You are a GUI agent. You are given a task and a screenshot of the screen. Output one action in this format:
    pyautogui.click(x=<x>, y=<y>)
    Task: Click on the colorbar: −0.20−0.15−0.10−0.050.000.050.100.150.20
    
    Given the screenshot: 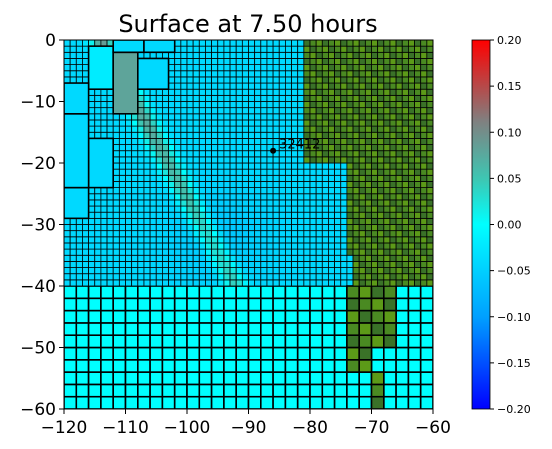 What is the action you would take?
    pyautogui.click(x=501, y=225)
    